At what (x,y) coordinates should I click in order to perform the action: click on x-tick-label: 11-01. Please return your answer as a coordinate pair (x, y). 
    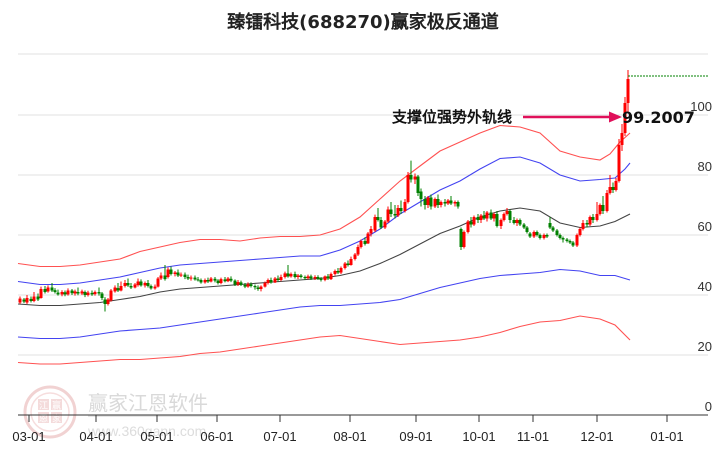
    Looking at the image, I should click on (533, 436).